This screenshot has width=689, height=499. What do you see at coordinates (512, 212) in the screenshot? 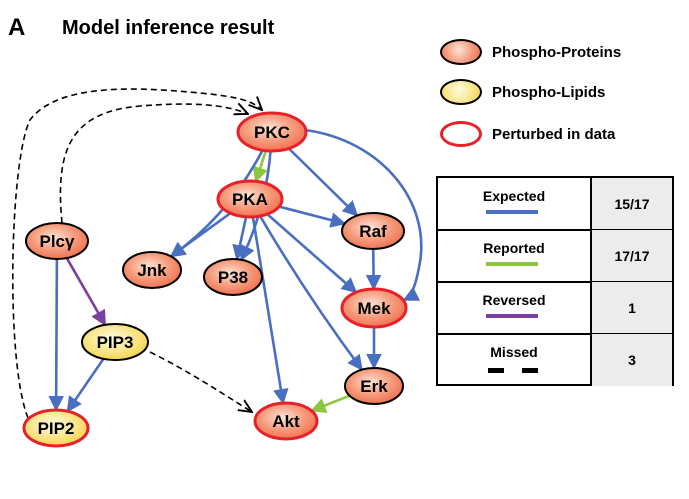
I see `expected-line-swatch` at bounding box center [512, 212].